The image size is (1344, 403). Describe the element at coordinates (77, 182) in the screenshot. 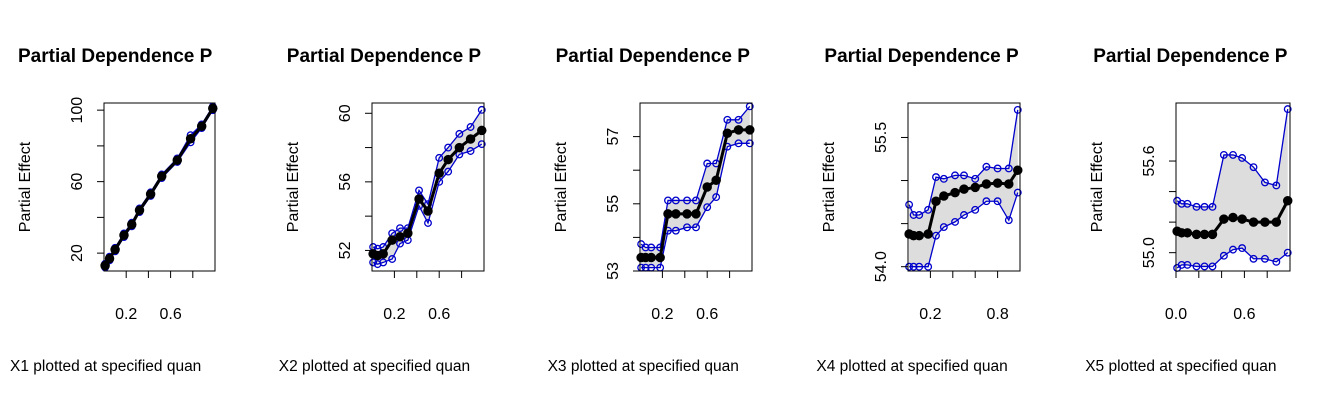

I see `y-tick-label: 60` at that location.